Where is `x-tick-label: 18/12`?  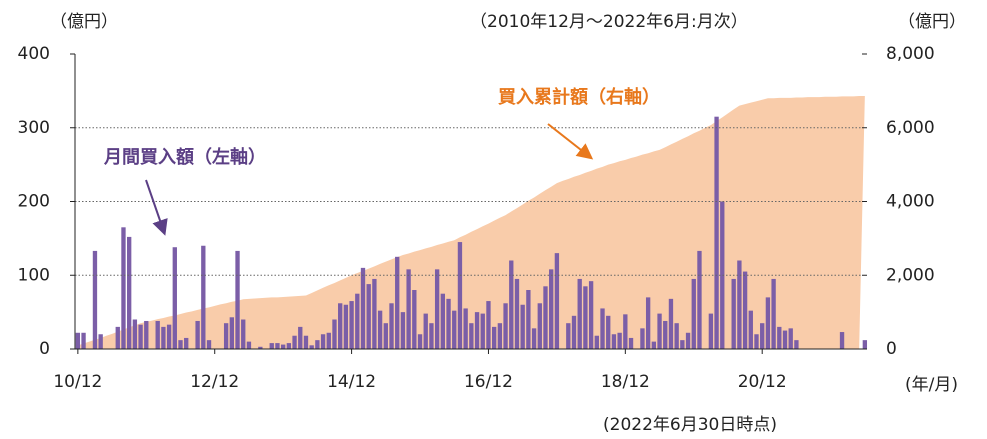 x-tick-label: 18/12 is located at coordinates (625, 382).